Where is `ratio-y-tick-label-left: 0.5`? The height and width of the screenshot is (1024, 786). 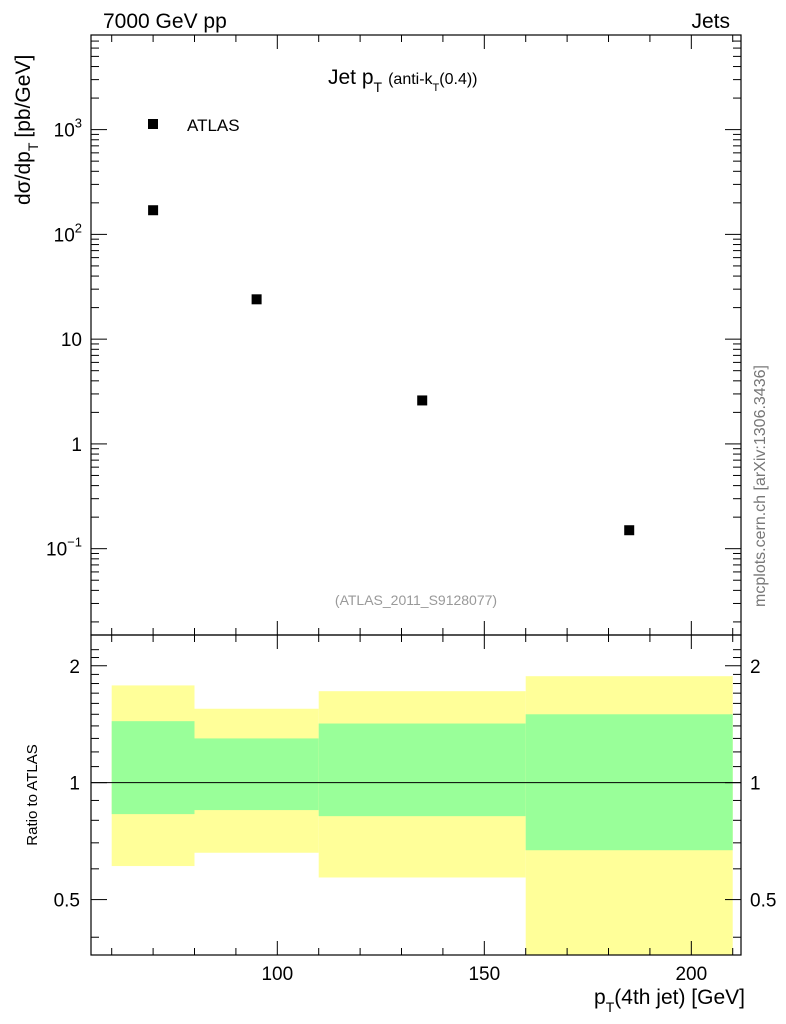 ratio-y-tick-label-left: 0.5 is located at coordinates (67, 901).